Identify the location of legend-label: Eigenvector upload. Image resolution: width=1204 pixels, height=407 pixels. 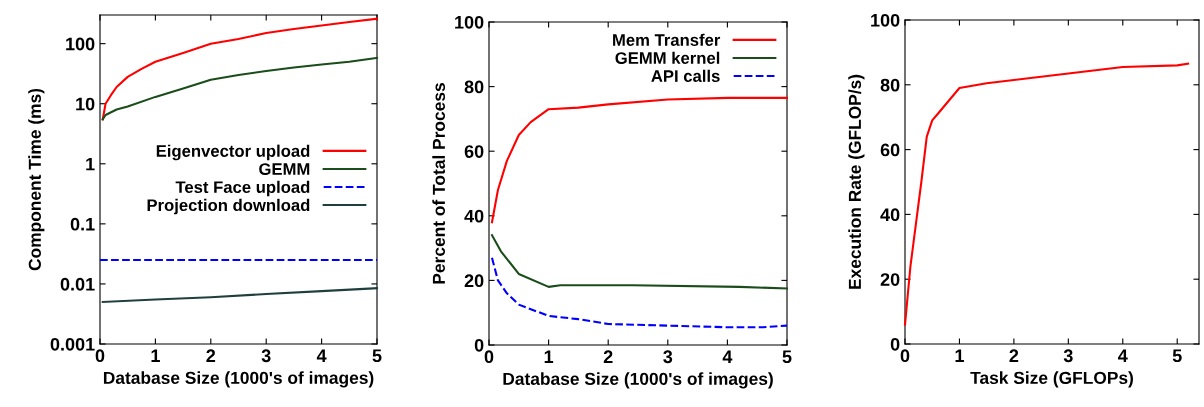
(233, 152).